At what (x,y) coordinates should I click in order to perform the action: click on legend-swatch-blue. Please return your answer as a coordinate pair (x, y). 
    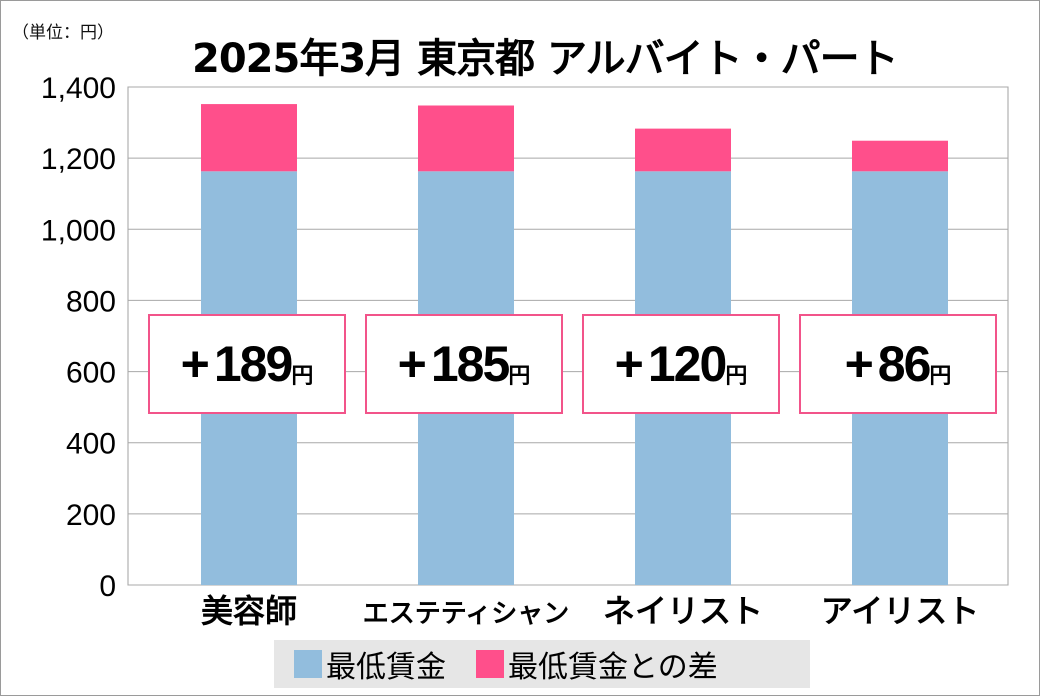
    Looking at the image, I should click on (308, 664).